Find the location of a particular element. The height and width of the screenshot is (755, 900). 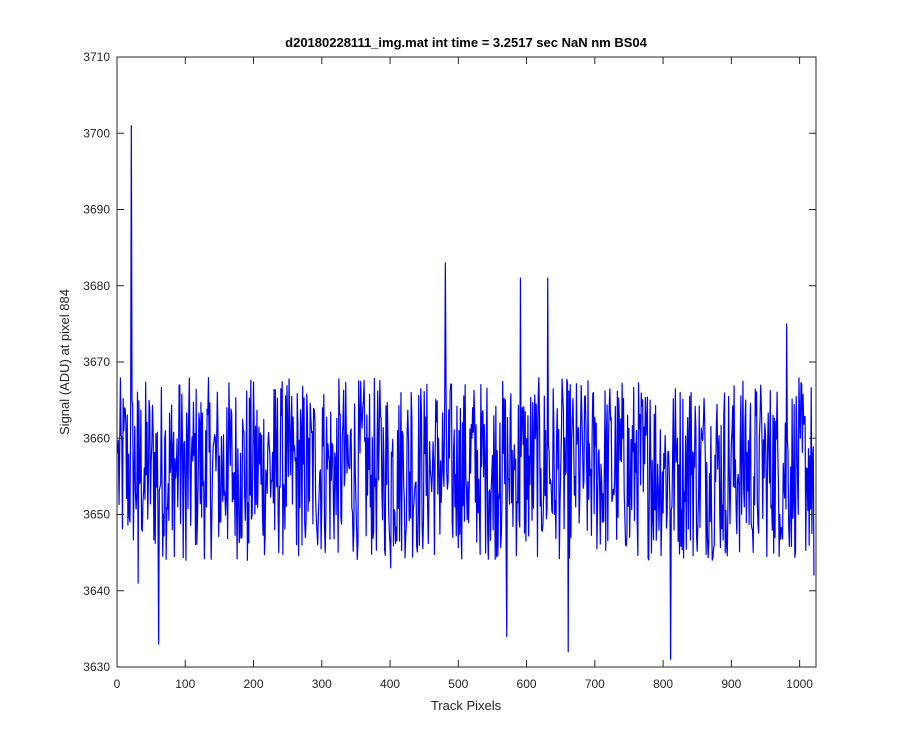

x-tick-label: 300 is located at coordinates (322, 684).